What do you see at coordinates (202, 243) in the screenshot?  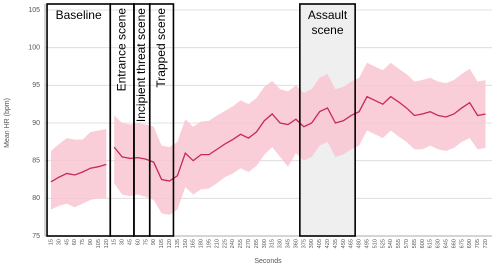 I see `x-tick-label: 180` at bounding box center [202, 243].